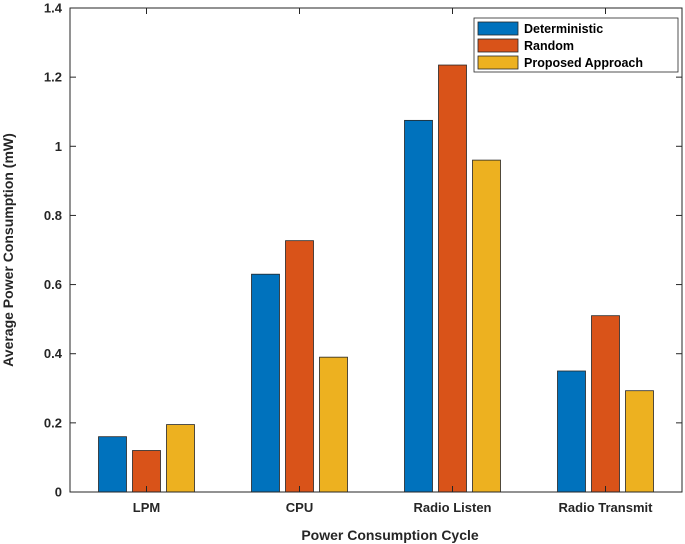  I want to click on x-axis-label: Power Consumption Cycle, so click(390, 535).